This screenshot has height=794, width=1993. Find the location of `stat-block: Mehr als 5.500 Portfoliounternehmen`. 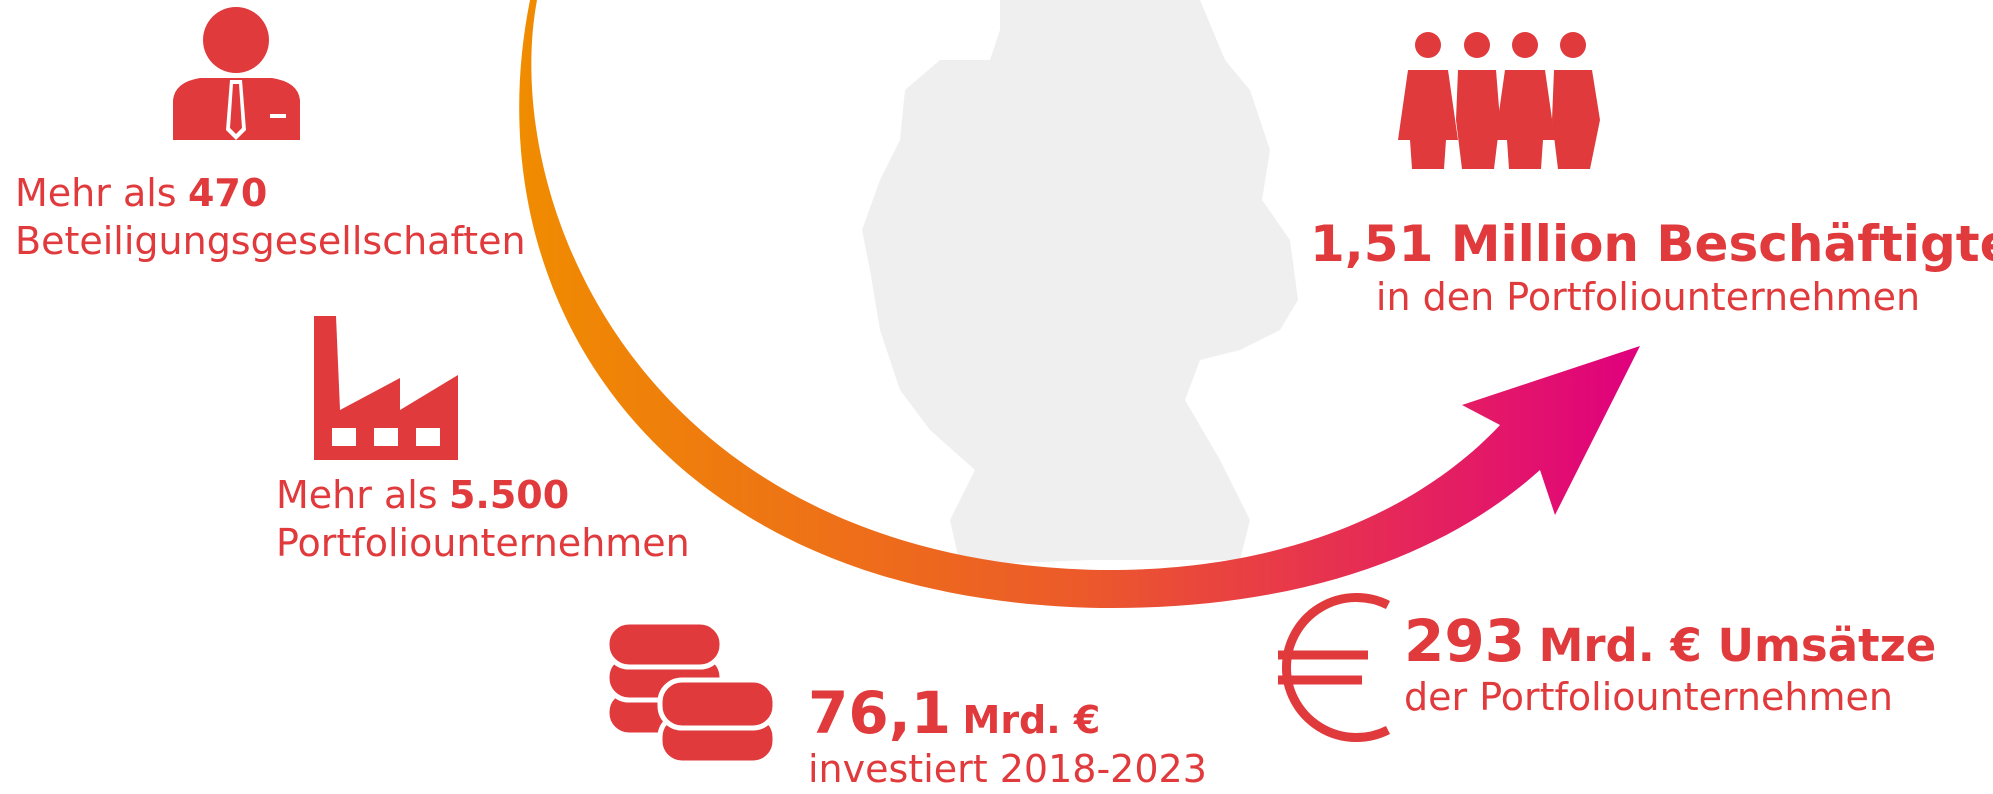

stat-block: Mehr als 5.500 Portfoliounternehmen is located at coordinates (483, 519).